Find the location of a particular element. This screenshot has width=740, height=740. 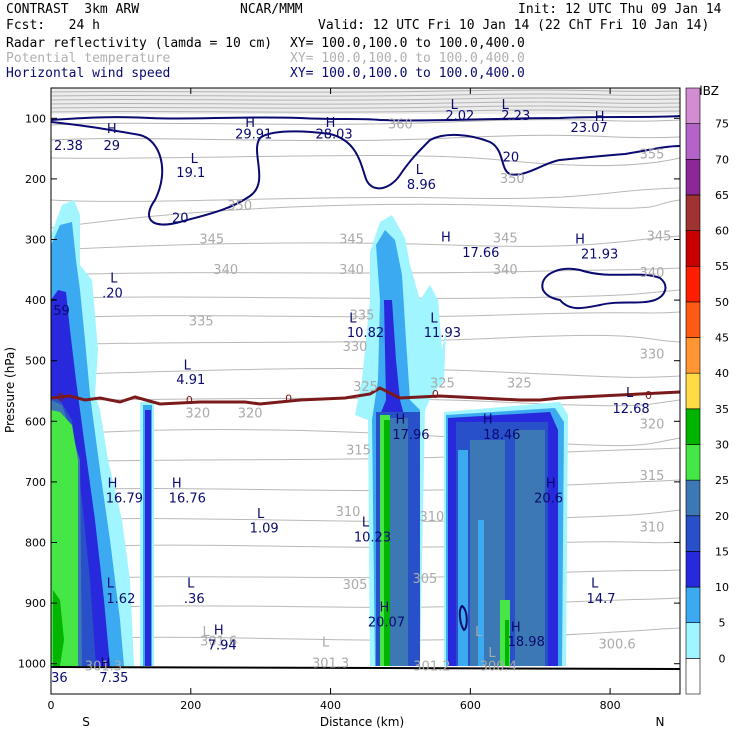

field-wind-xy: XY= 100.0,100.0 to 100.0,400.0 is located at coordinates (407, 73).